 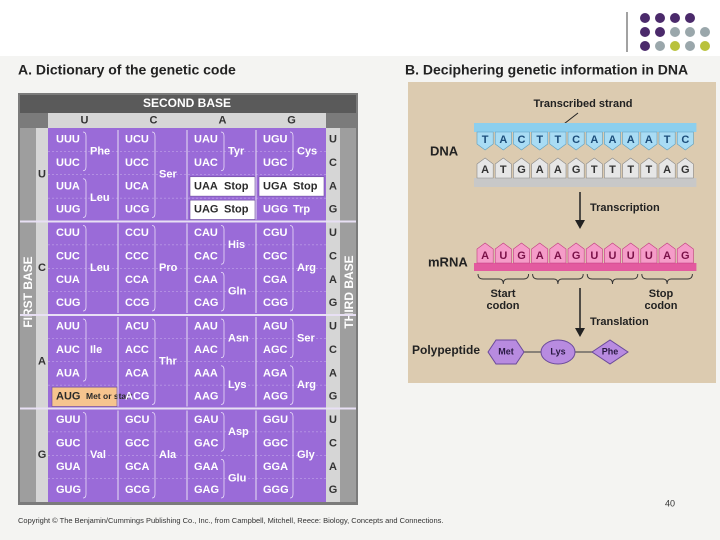 I want to click on second-base: C, so click(x=154, y=120).